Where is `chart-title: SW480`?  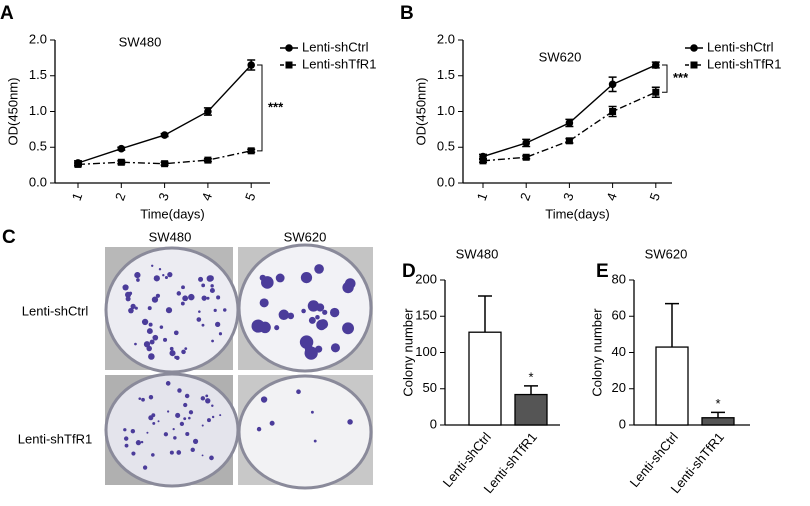 chart-title: SW480 is located at coordinates (477, 253).